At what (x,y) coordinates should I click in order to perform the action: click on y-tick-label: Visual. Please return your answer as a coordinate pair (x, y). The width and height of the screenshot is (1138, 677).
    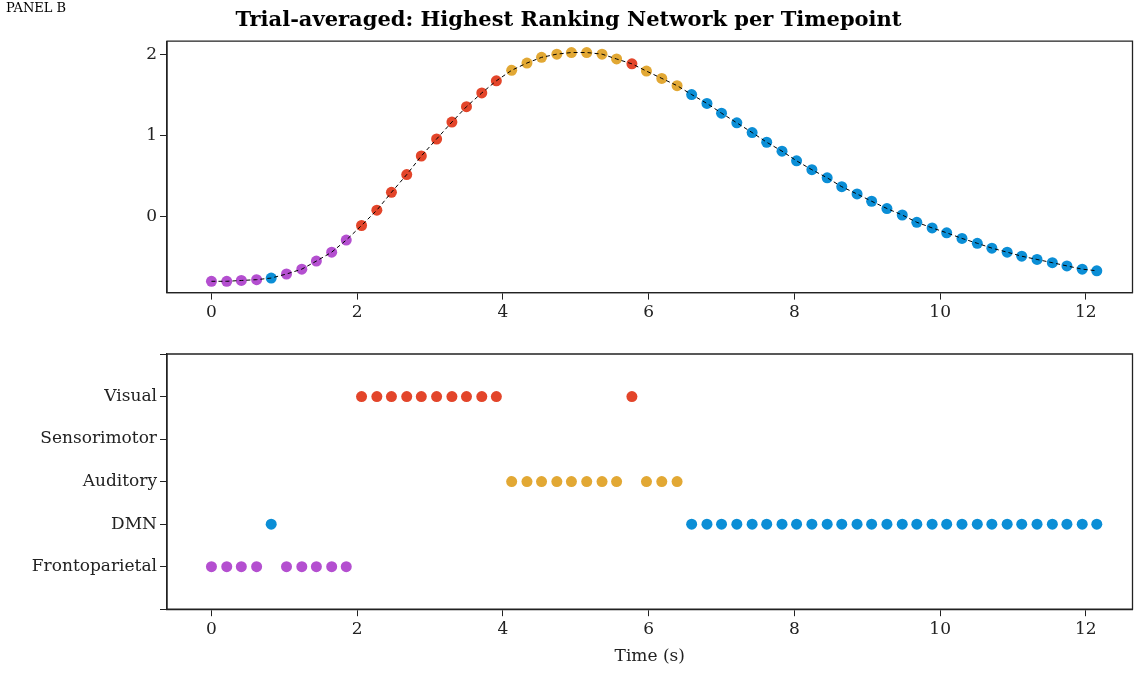
    Looking at the image, I should click on (130, 394).